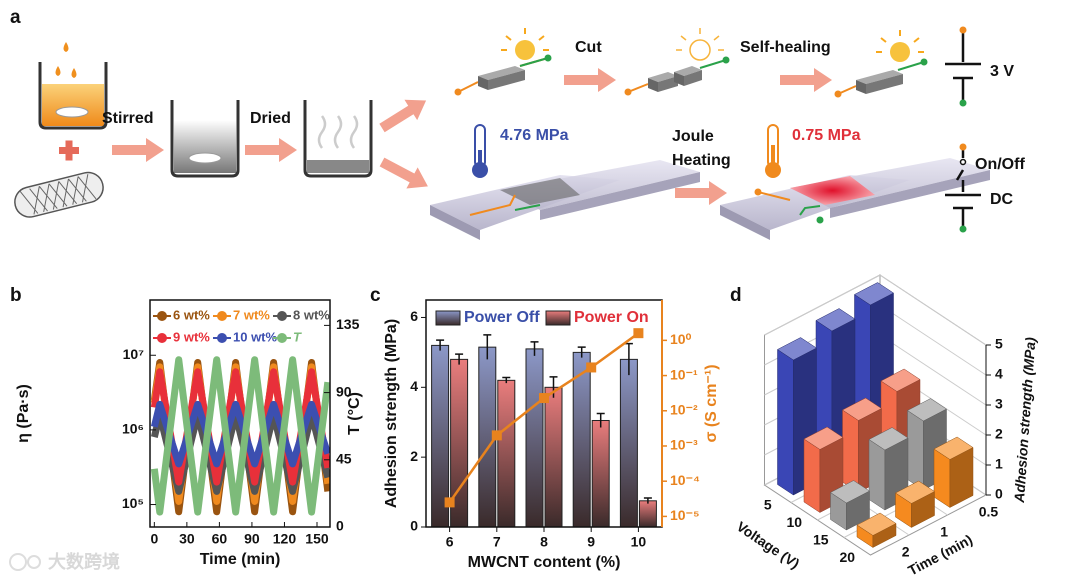  What do you see at coordinates (240, 434) in the screenshot?
I see `series-line` at bounding box center [240, 434].